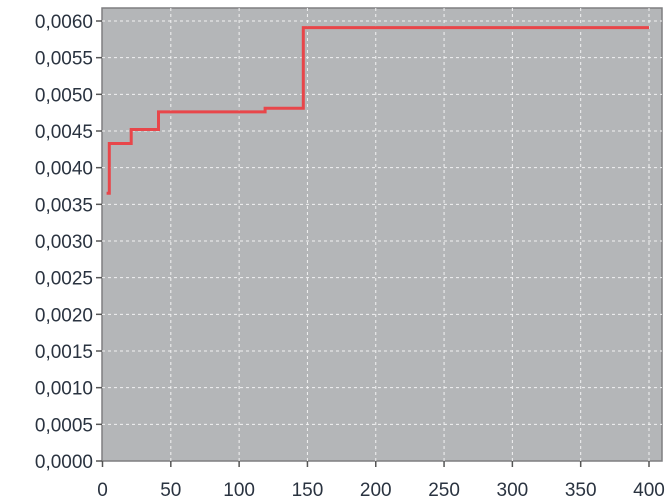  I want to click on y-tick-label: 0,0025, so click(64, 279).